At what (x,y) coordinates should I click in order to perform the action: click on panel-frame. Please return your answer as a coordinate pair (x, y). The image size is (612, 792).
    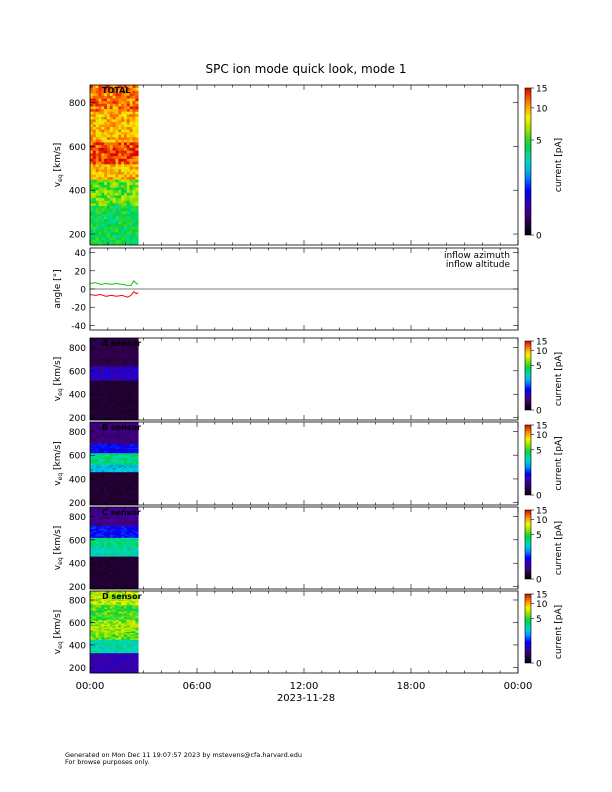
    Looking at the image, I should click on (304, 548).